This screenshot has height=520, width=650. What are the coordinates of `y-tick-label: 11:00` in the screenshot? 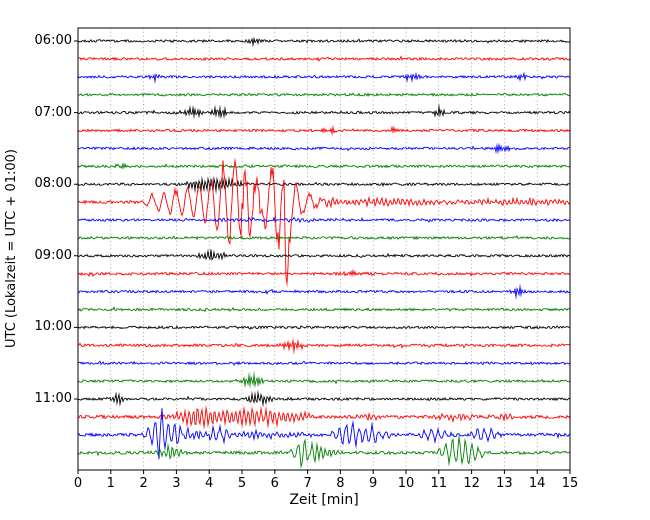 It's located at (53, 398).